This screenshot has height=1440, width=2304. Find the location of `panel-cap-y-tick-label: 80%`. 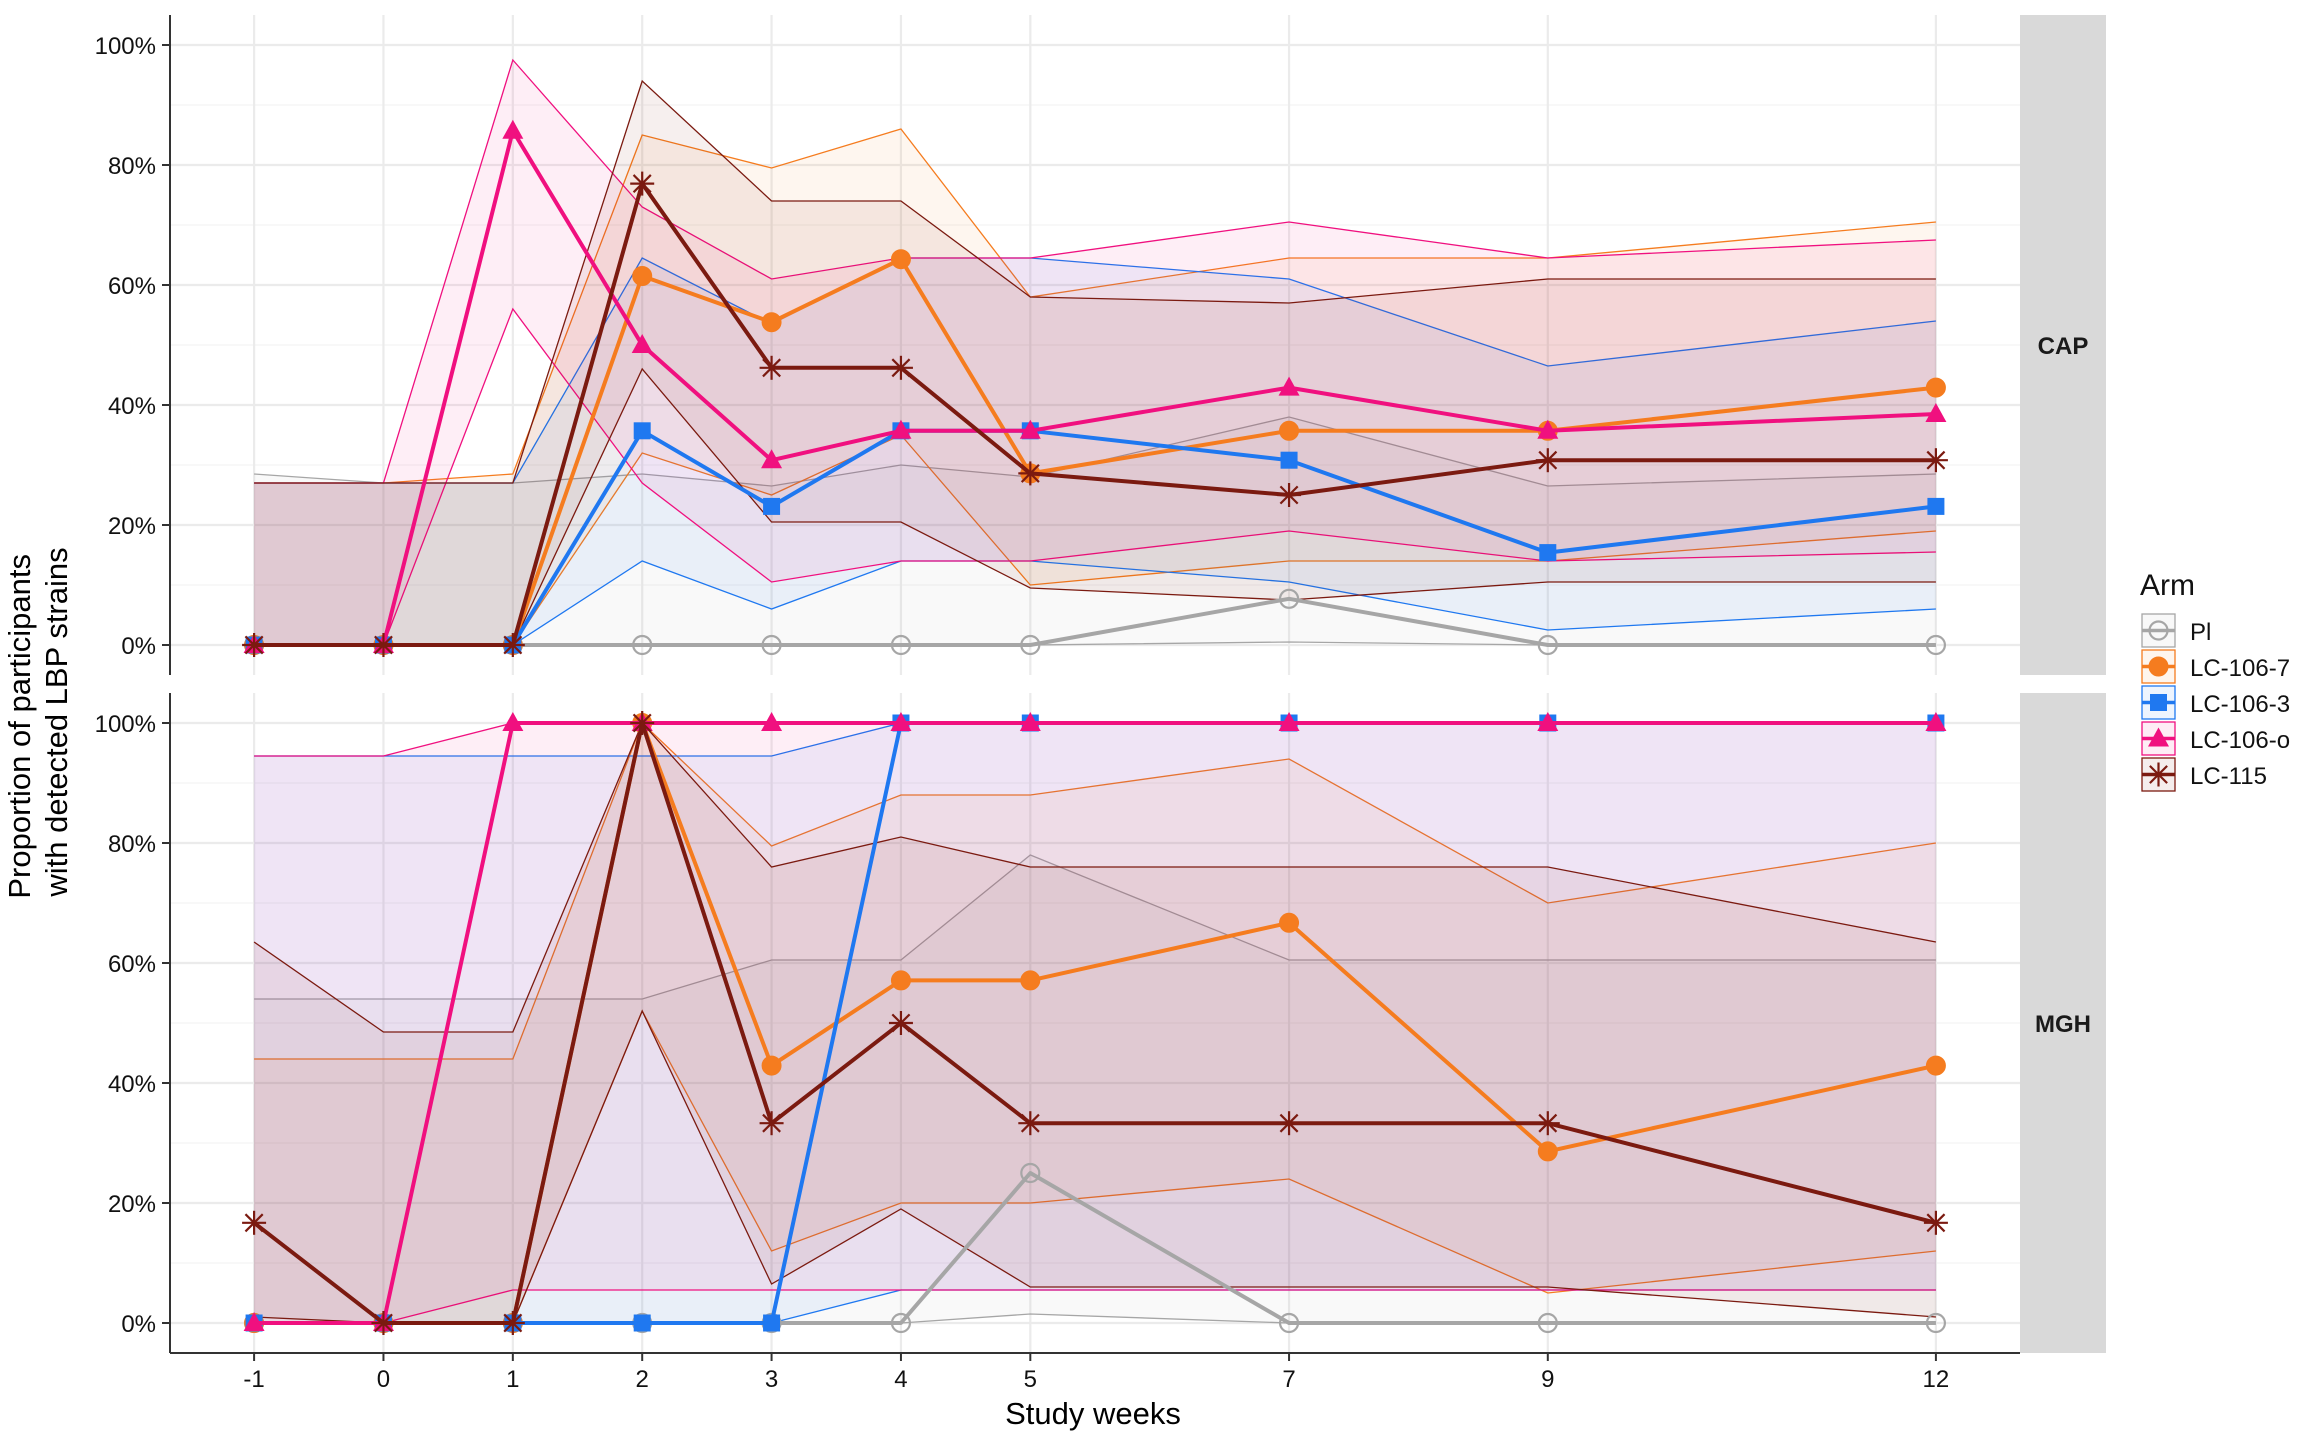

panel-cap-y-tick-label: 80% is located at coordinates (132, 166).